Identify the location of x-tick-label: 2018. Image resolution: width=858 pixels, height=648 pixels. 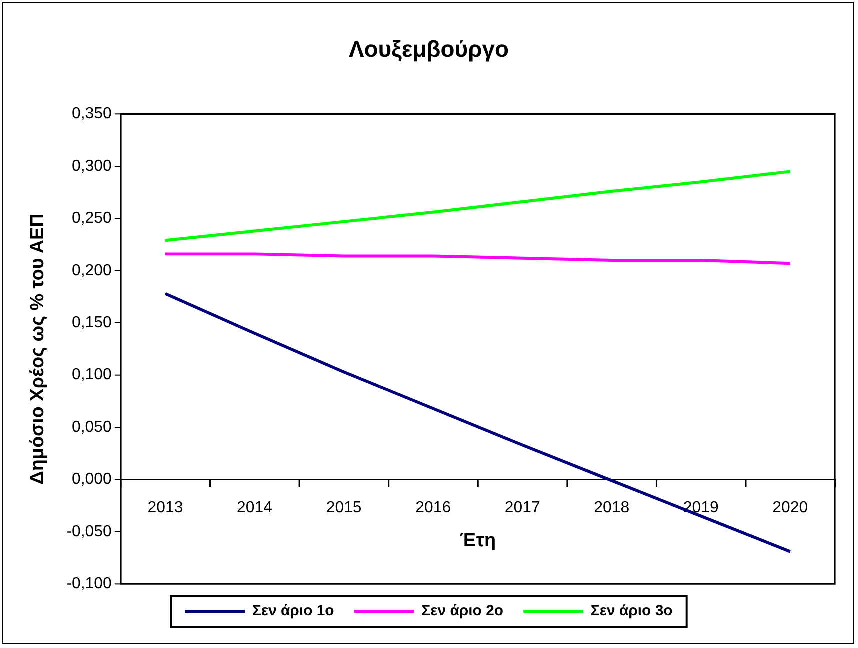
(612, 508).